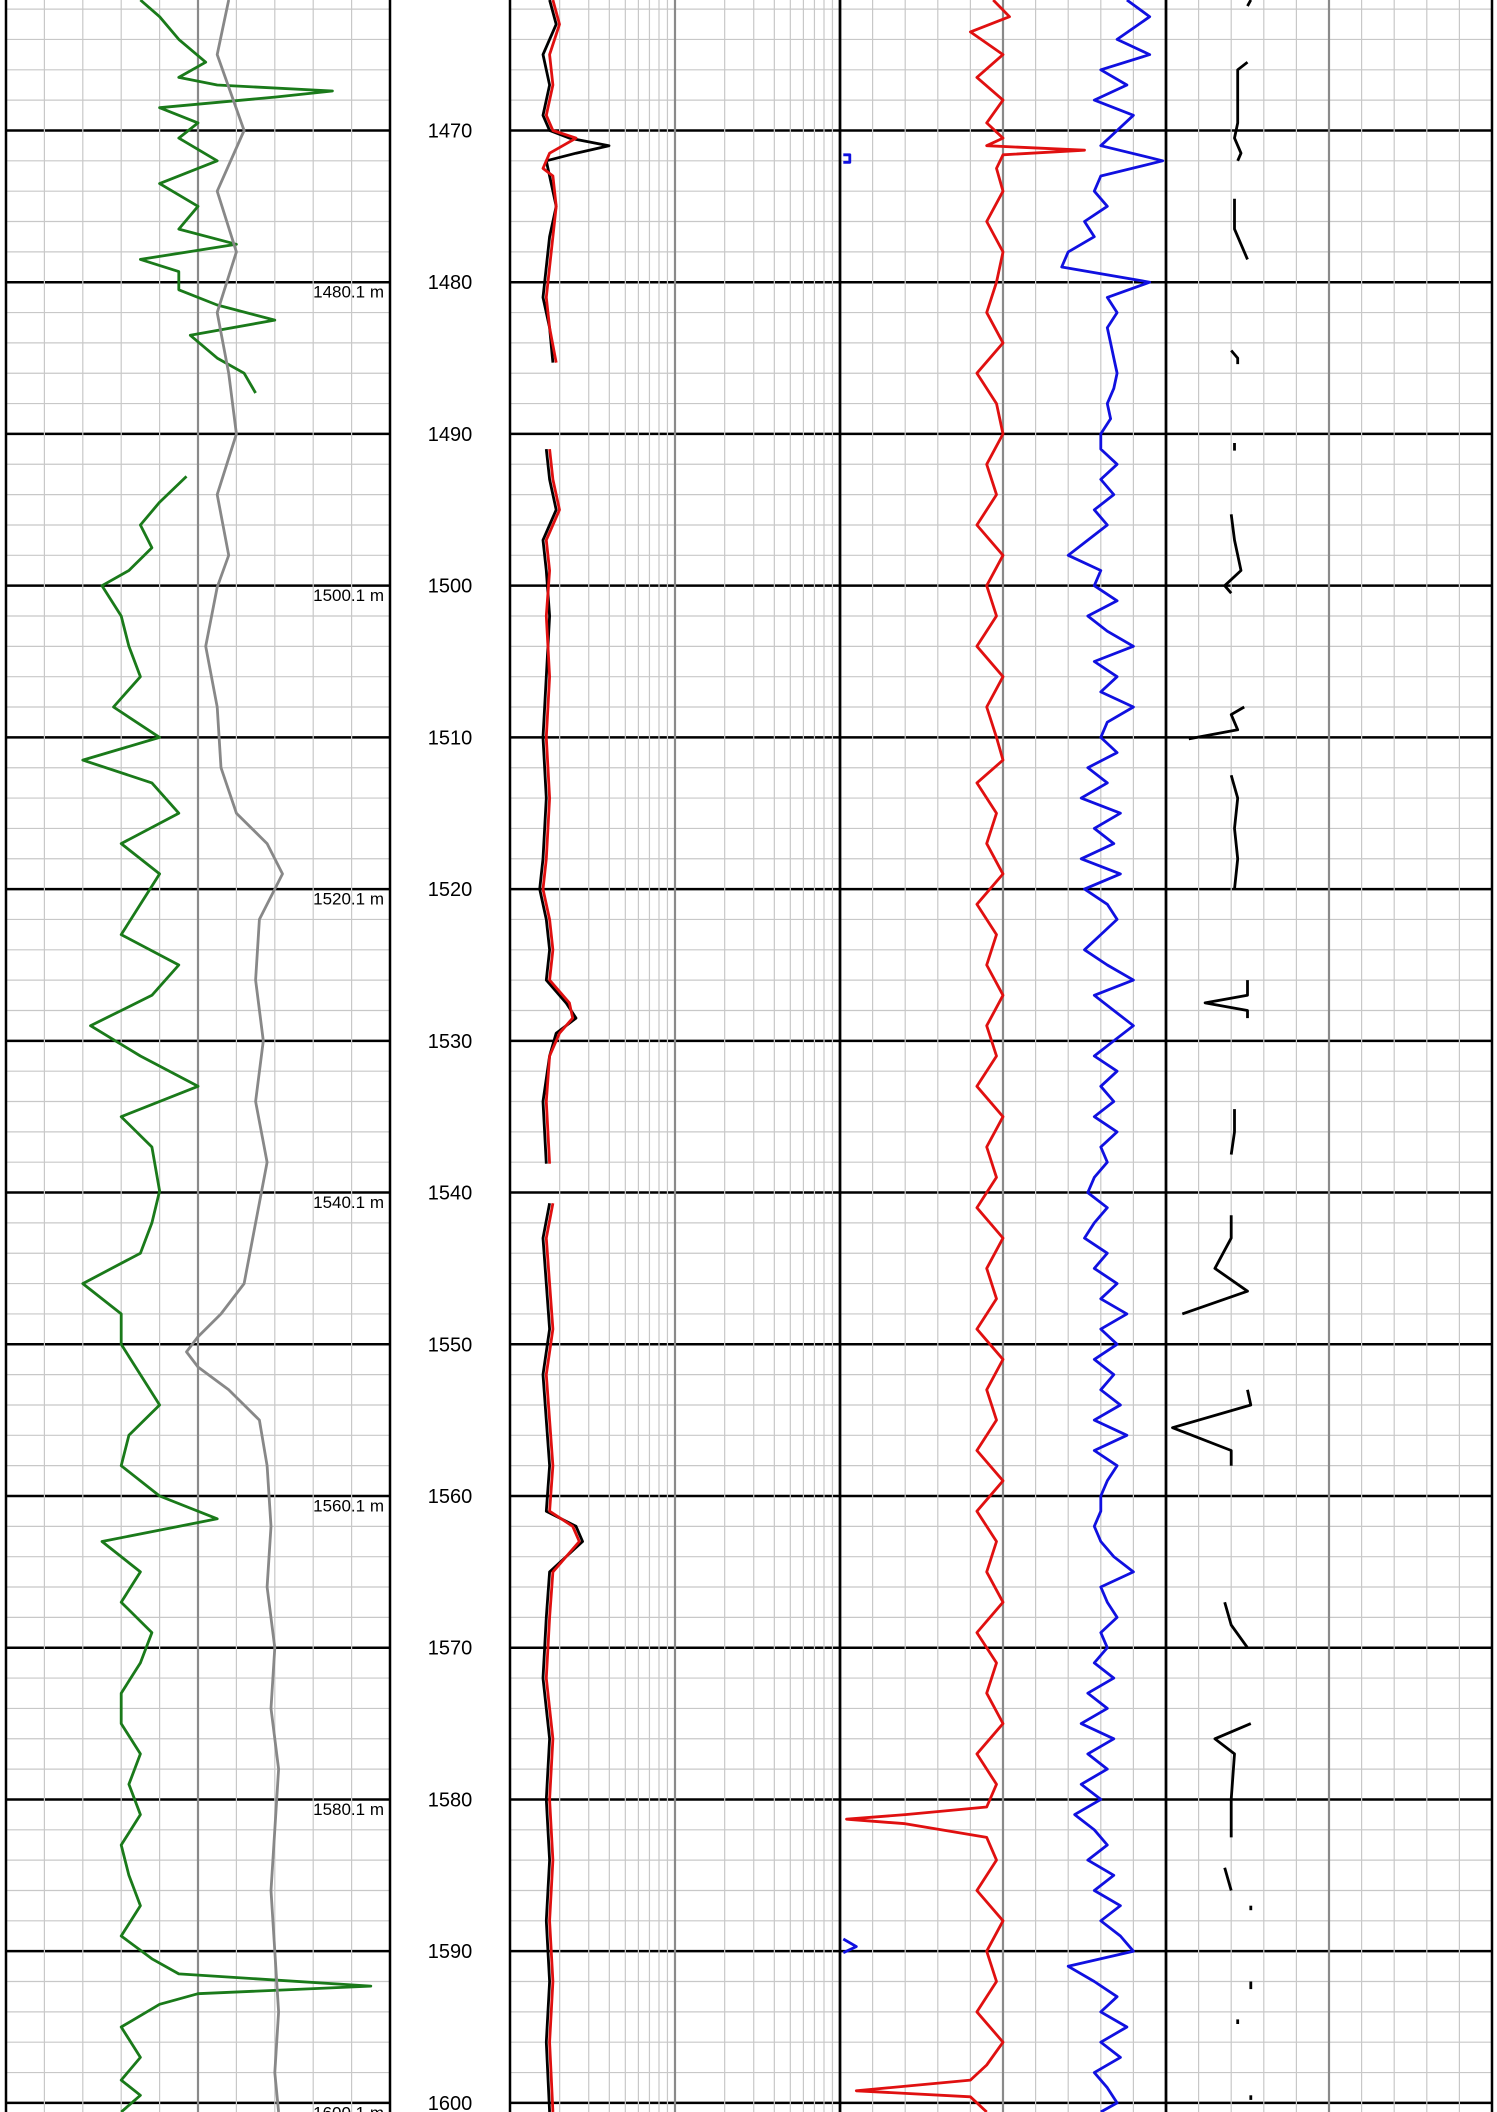  What do you see at coordinates (348, 292) in the screenshot?
I see `depth-marker-label: 1480.1 m` at bounding box center [348, 292].